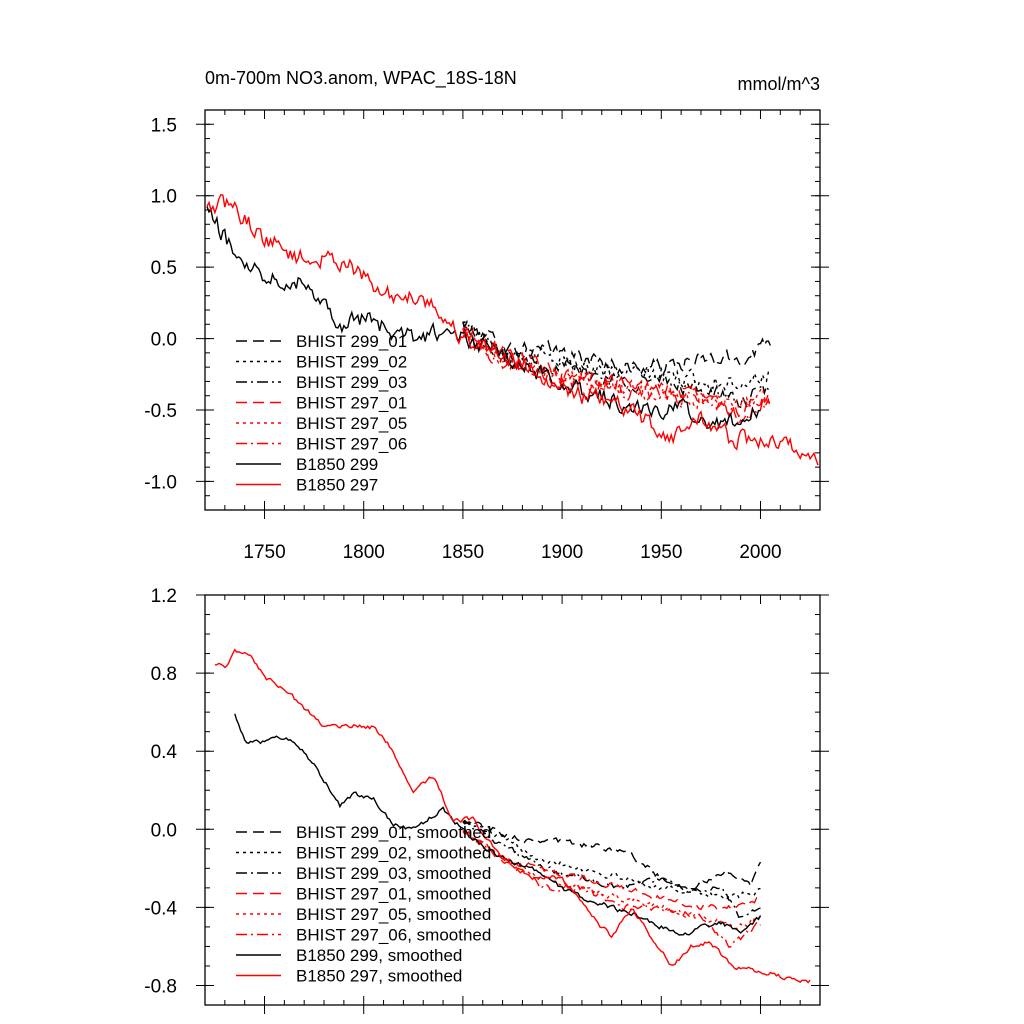 The image size is (1024, 1024). Describe the element at coordinates (351, 341) in the screenshot. I see `legend-label: BHIST 299_01` at that location.